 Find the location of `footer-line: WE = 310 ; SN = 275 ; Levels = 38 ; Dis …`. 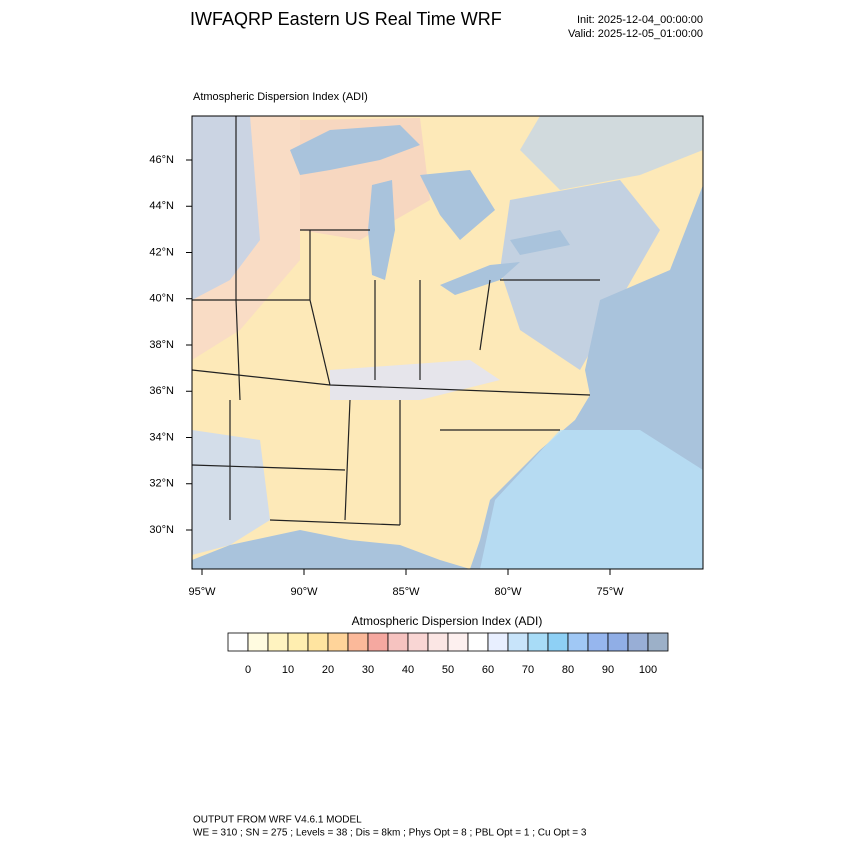

footer-line: WE = 310 ; SN = 275 ; Levels = 38 ; Dis … is located at coordinates (390, 833).